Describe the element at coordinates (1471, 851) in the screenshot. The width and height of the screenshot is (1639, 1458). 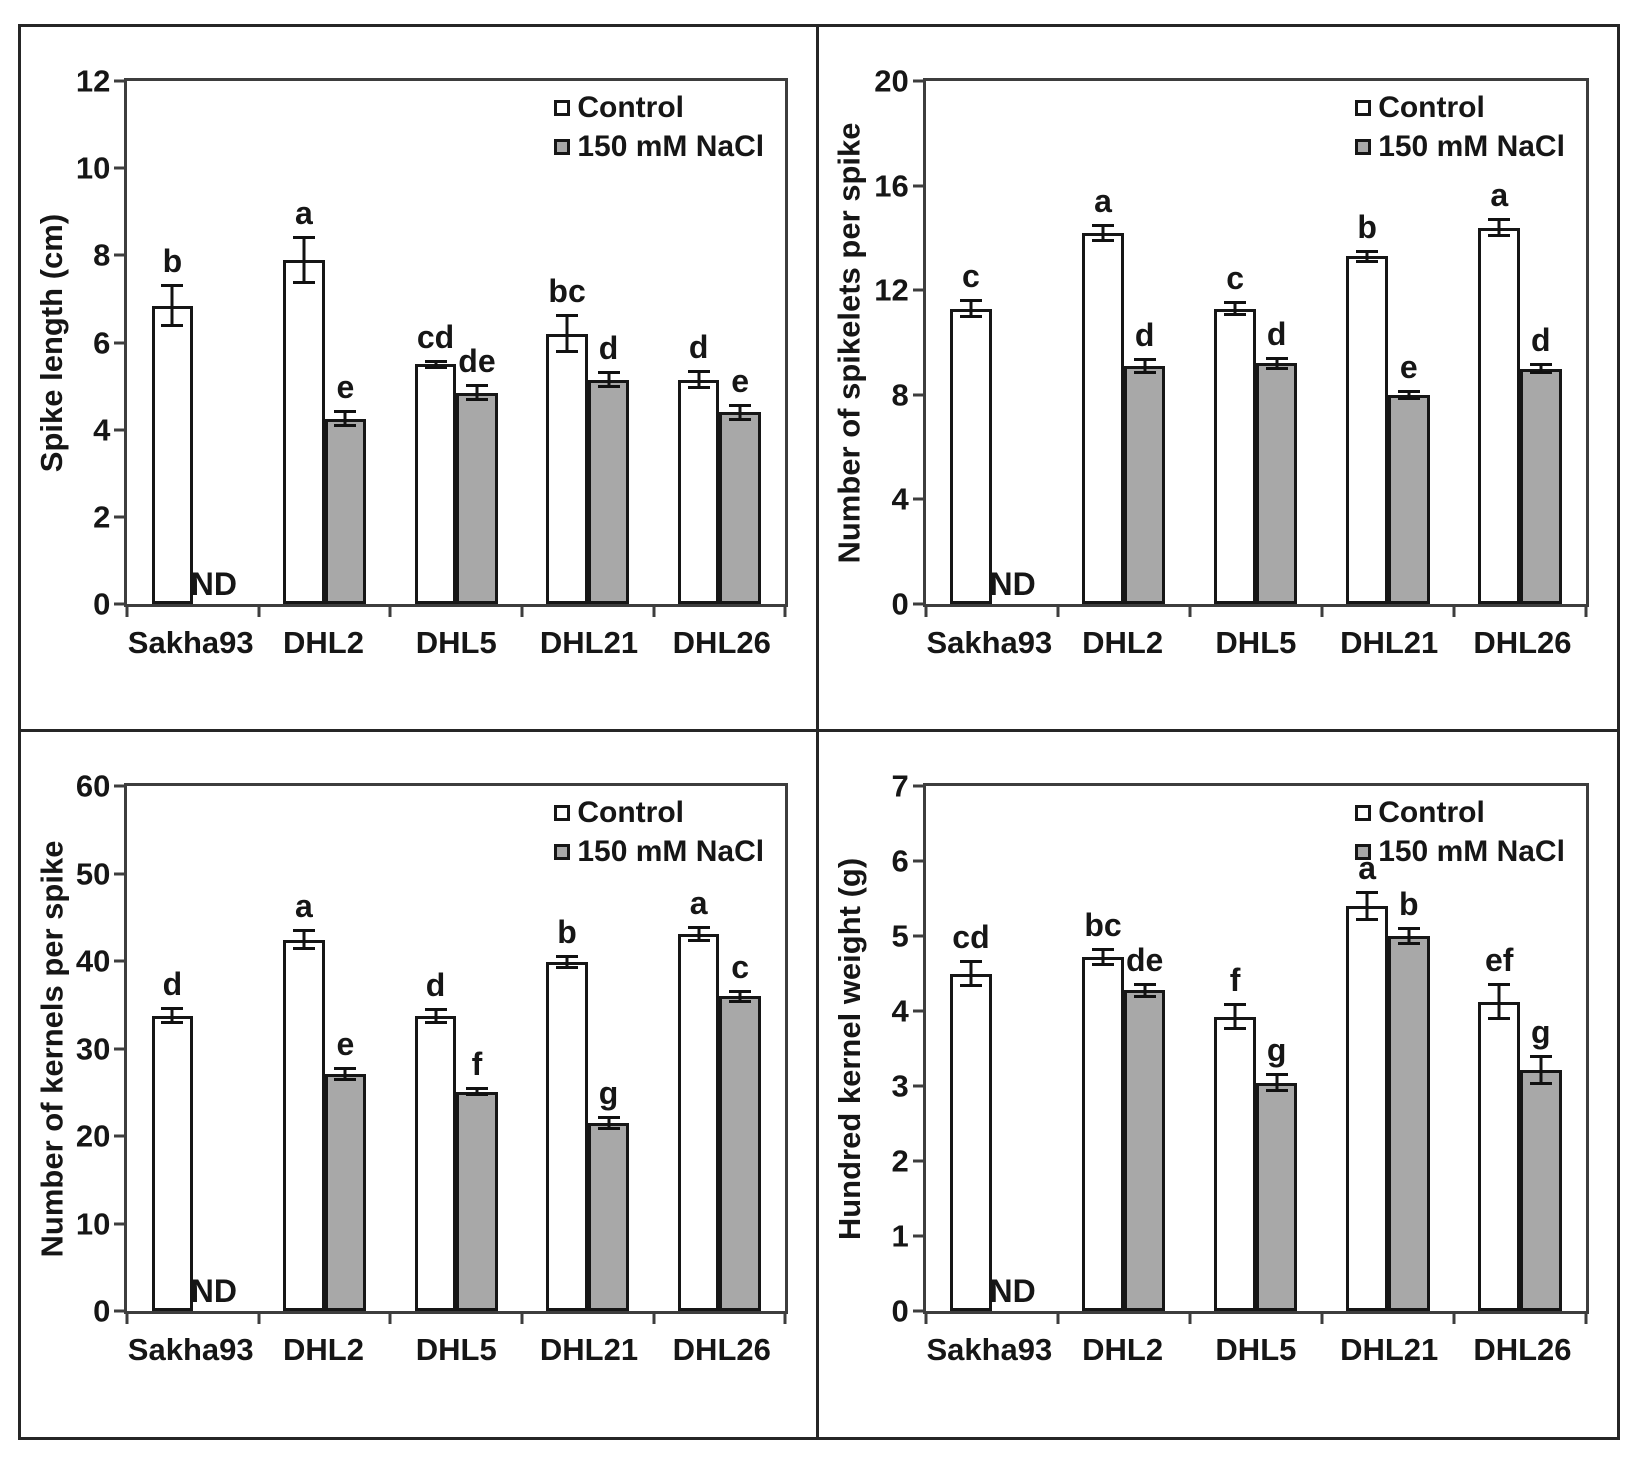
I see `legend-label-nacl: 150 mM NaCl` at that location.